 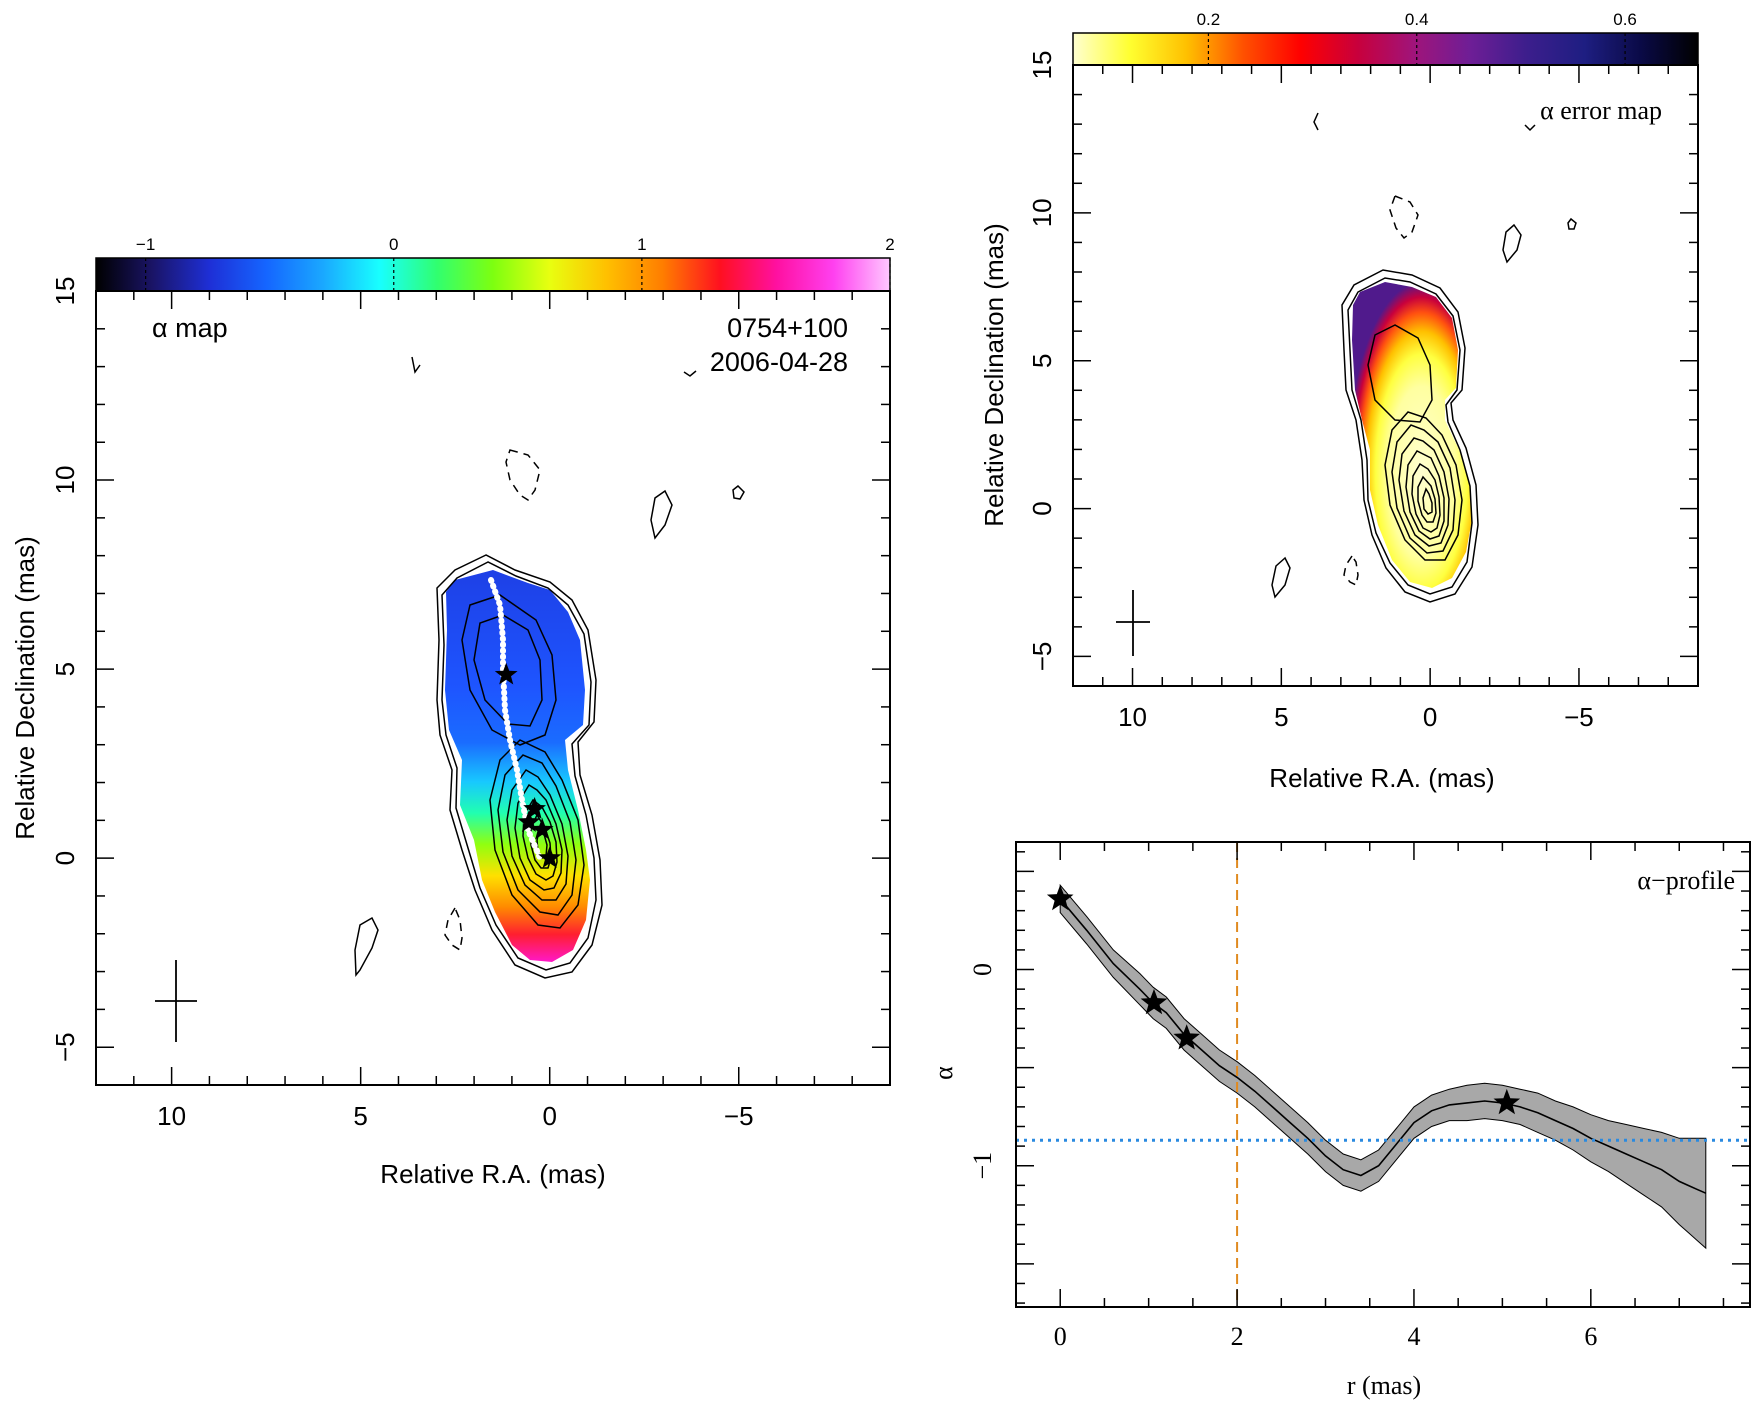 What do you see at coordinates (176, 1001) in the screenshot?
I see `beam-cross` at bounding box center [176, 1001].